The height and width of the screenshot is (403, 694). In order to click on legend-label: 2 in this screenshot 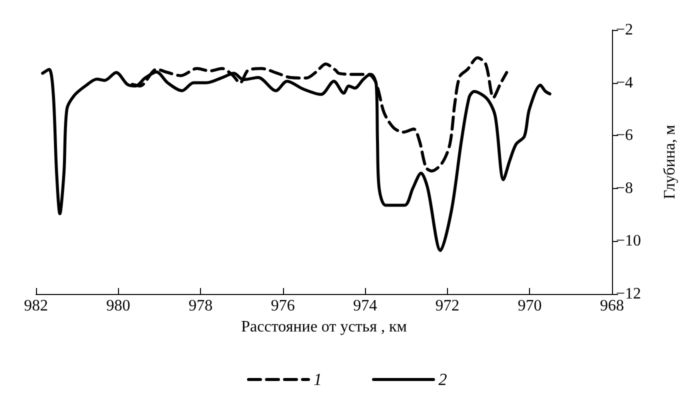, I will do `click(443, 379)`.